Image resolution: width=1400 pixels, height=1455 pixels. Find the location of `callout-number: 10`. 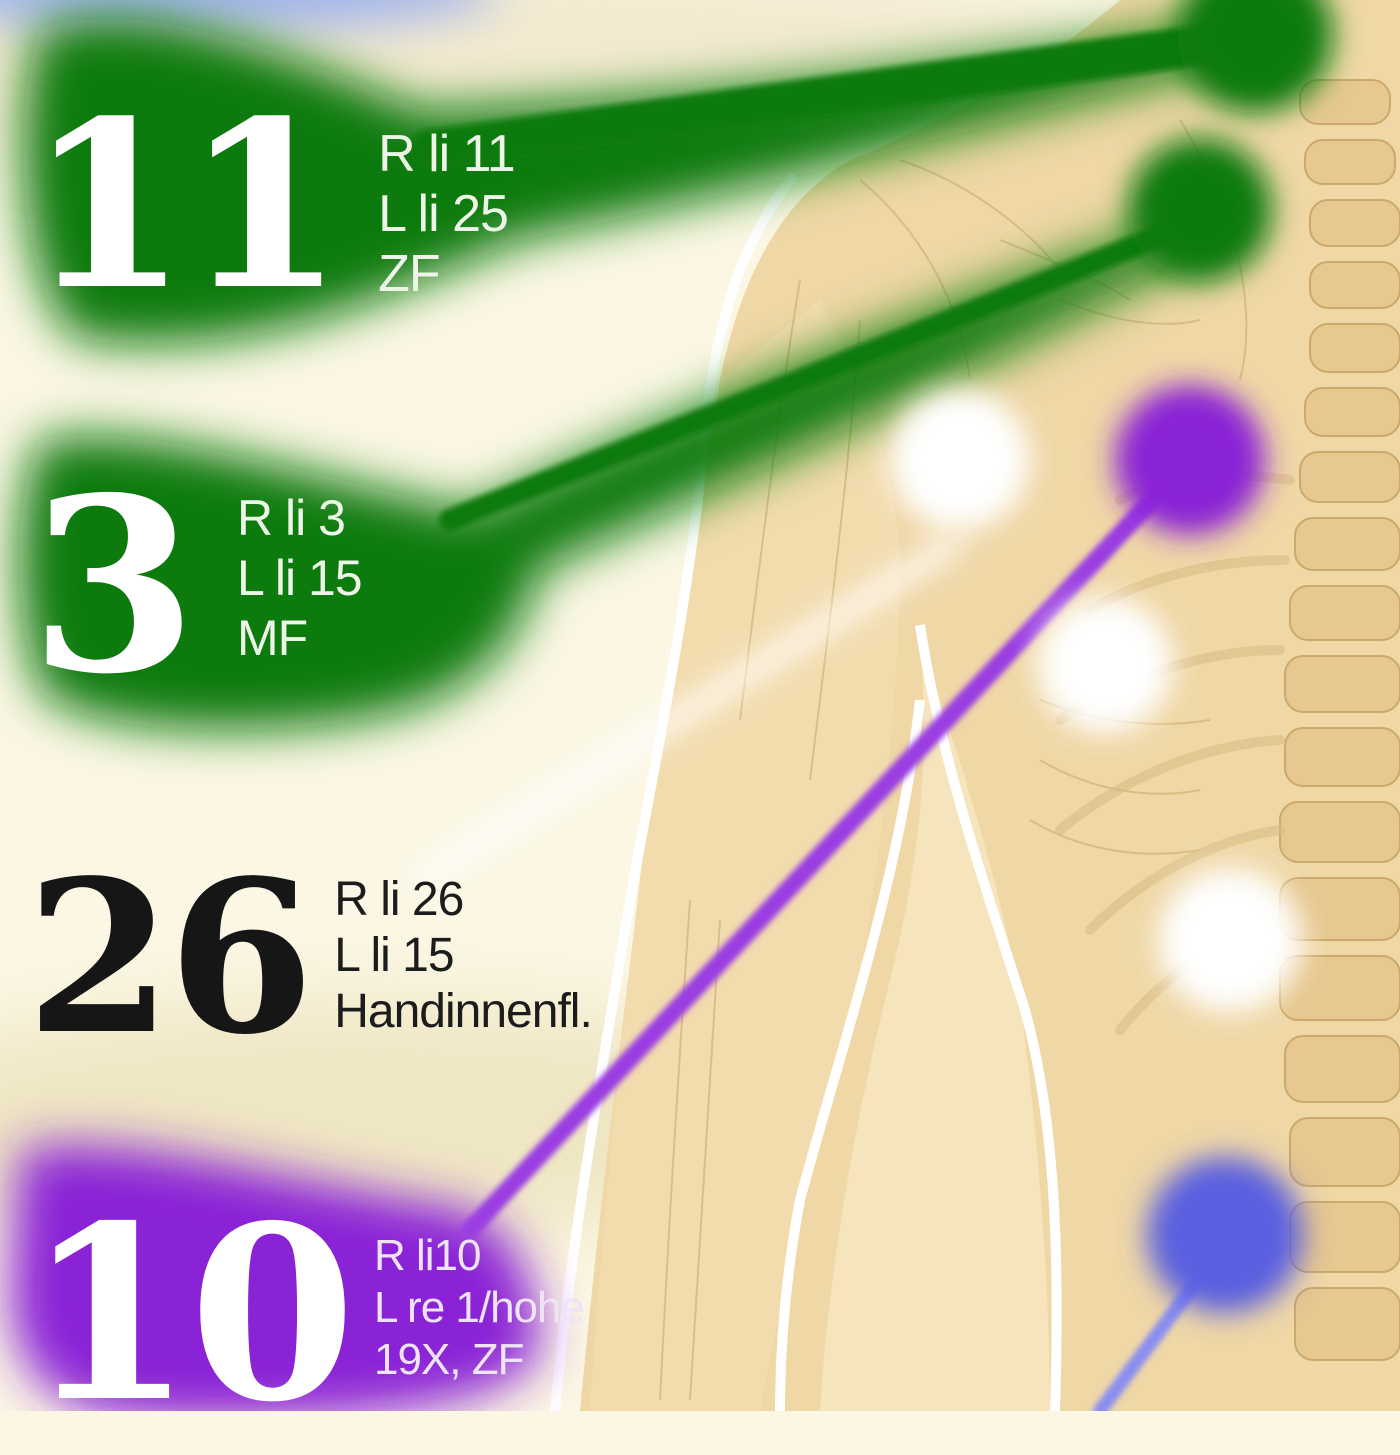

callout-number: 10 is located at coordinates (191, 1314).